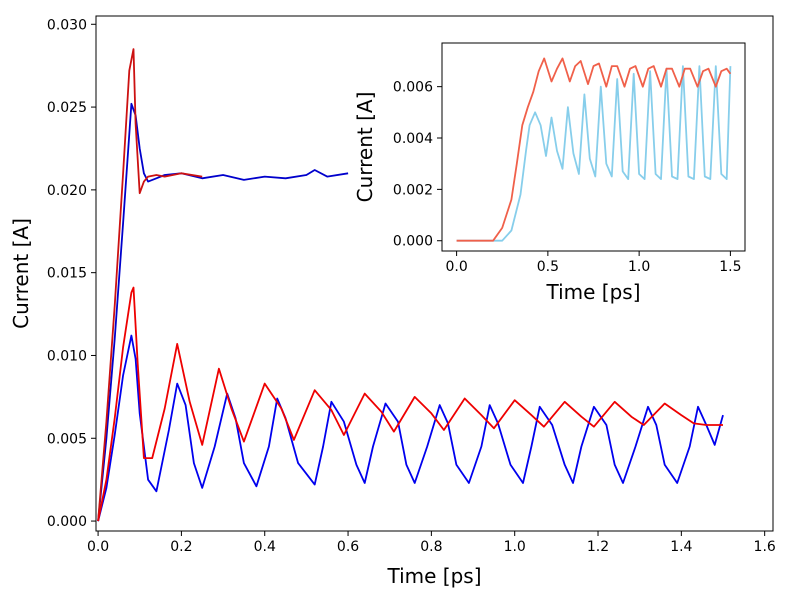  What do you see at coordinates (413, 88) in the screenshot?
I see `inset-y-tick-label: 0.006` at bounding box center [413, 88].